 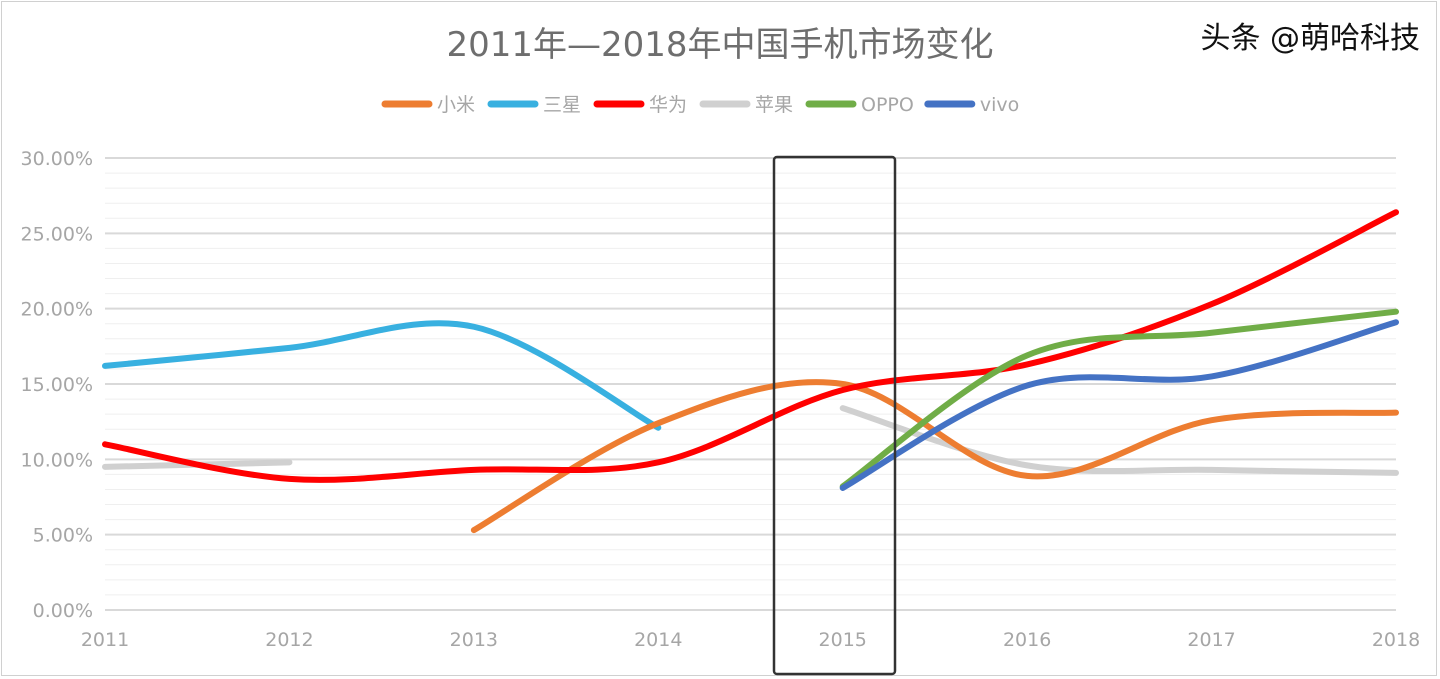 I want to click on watermark: 头条 @萌哈科技, so click(x=1310, y=38).